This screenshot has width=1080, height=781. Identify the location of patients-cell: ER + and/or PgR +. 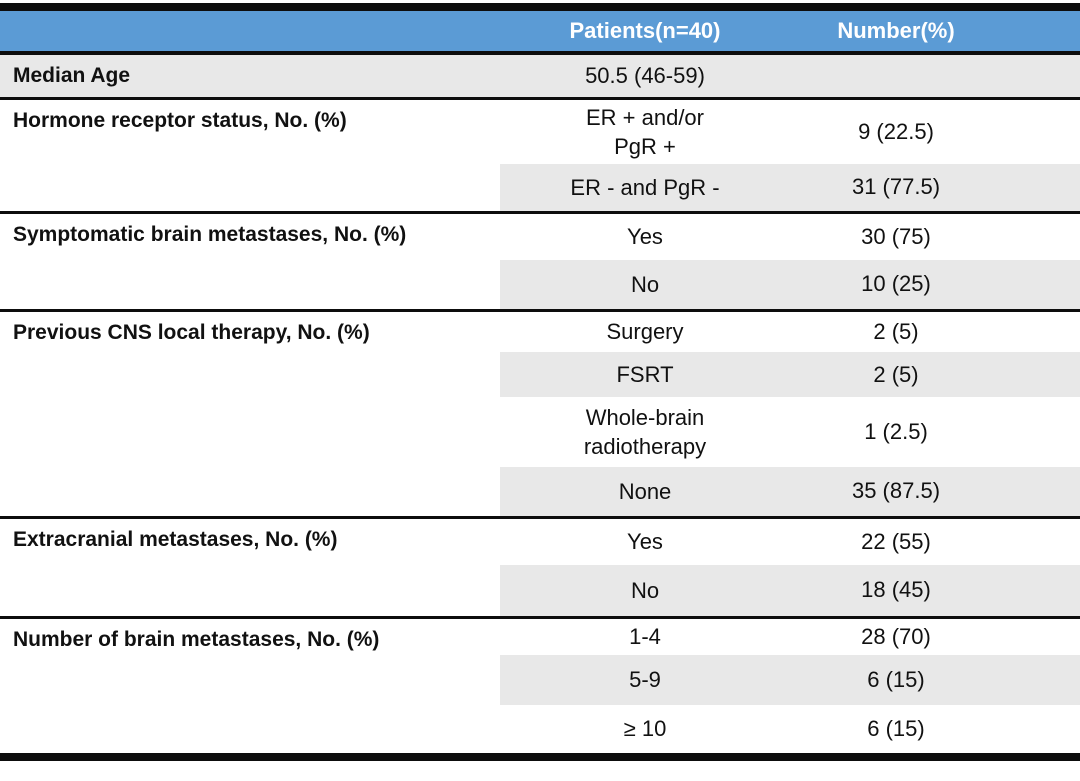
(645, 130).